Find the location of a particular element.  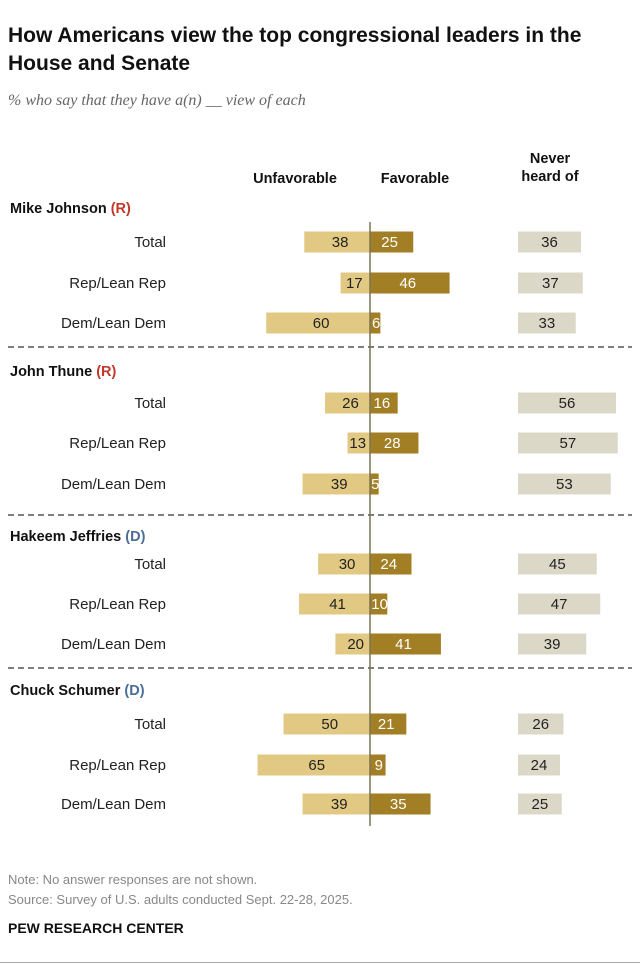

value-unfavorable: 39 is located at coordinates (339, 484).